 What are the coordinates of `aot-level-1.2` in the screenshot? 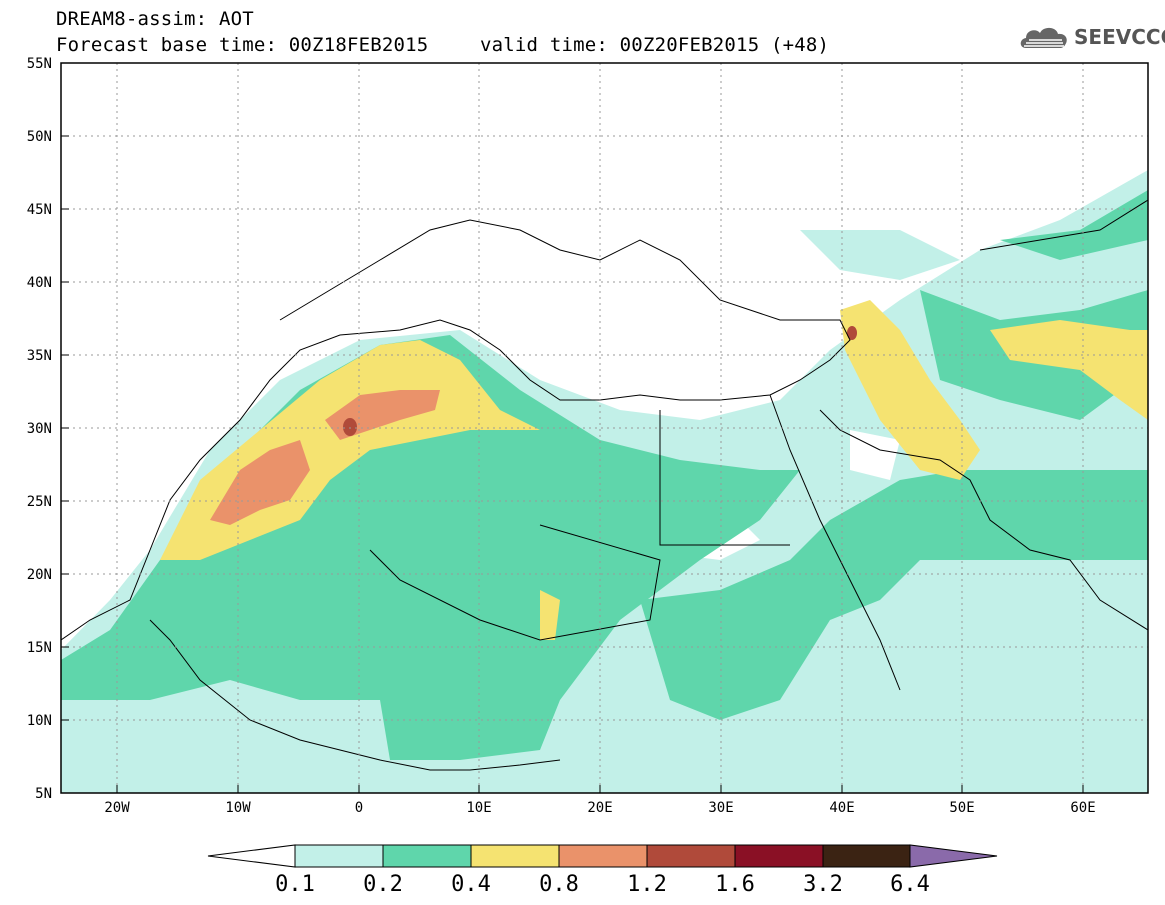 It's located at (600, 381).